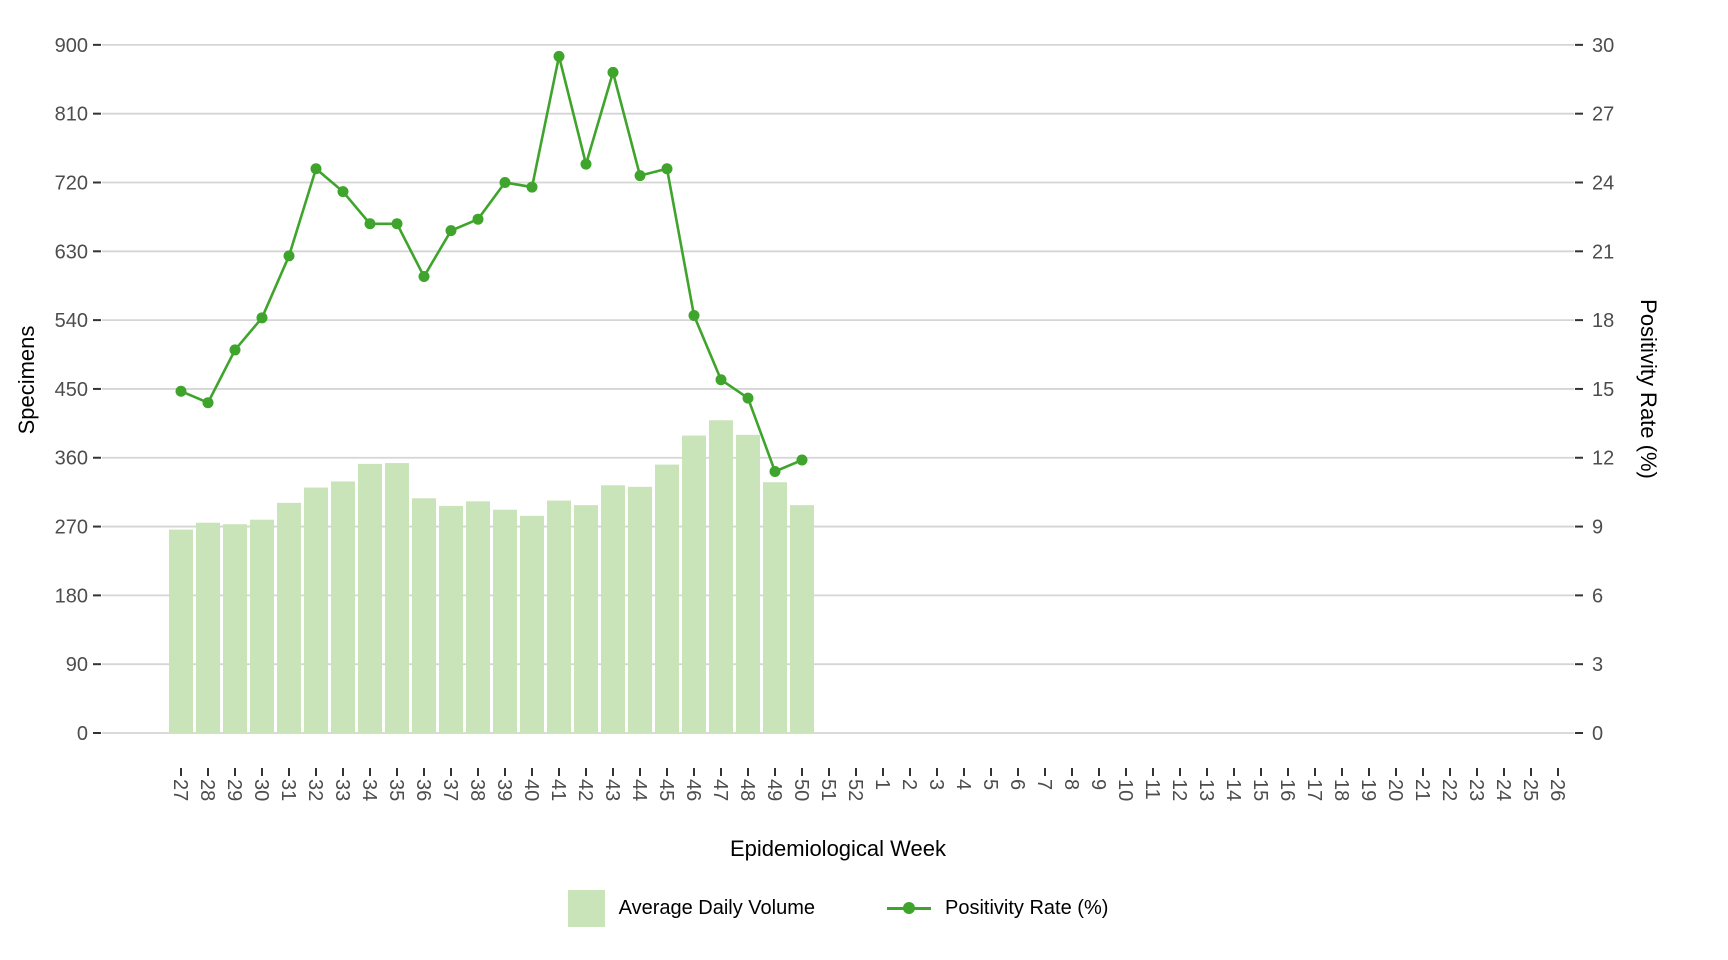  I want to click on x-tick-label: 45, so click(666, 790).